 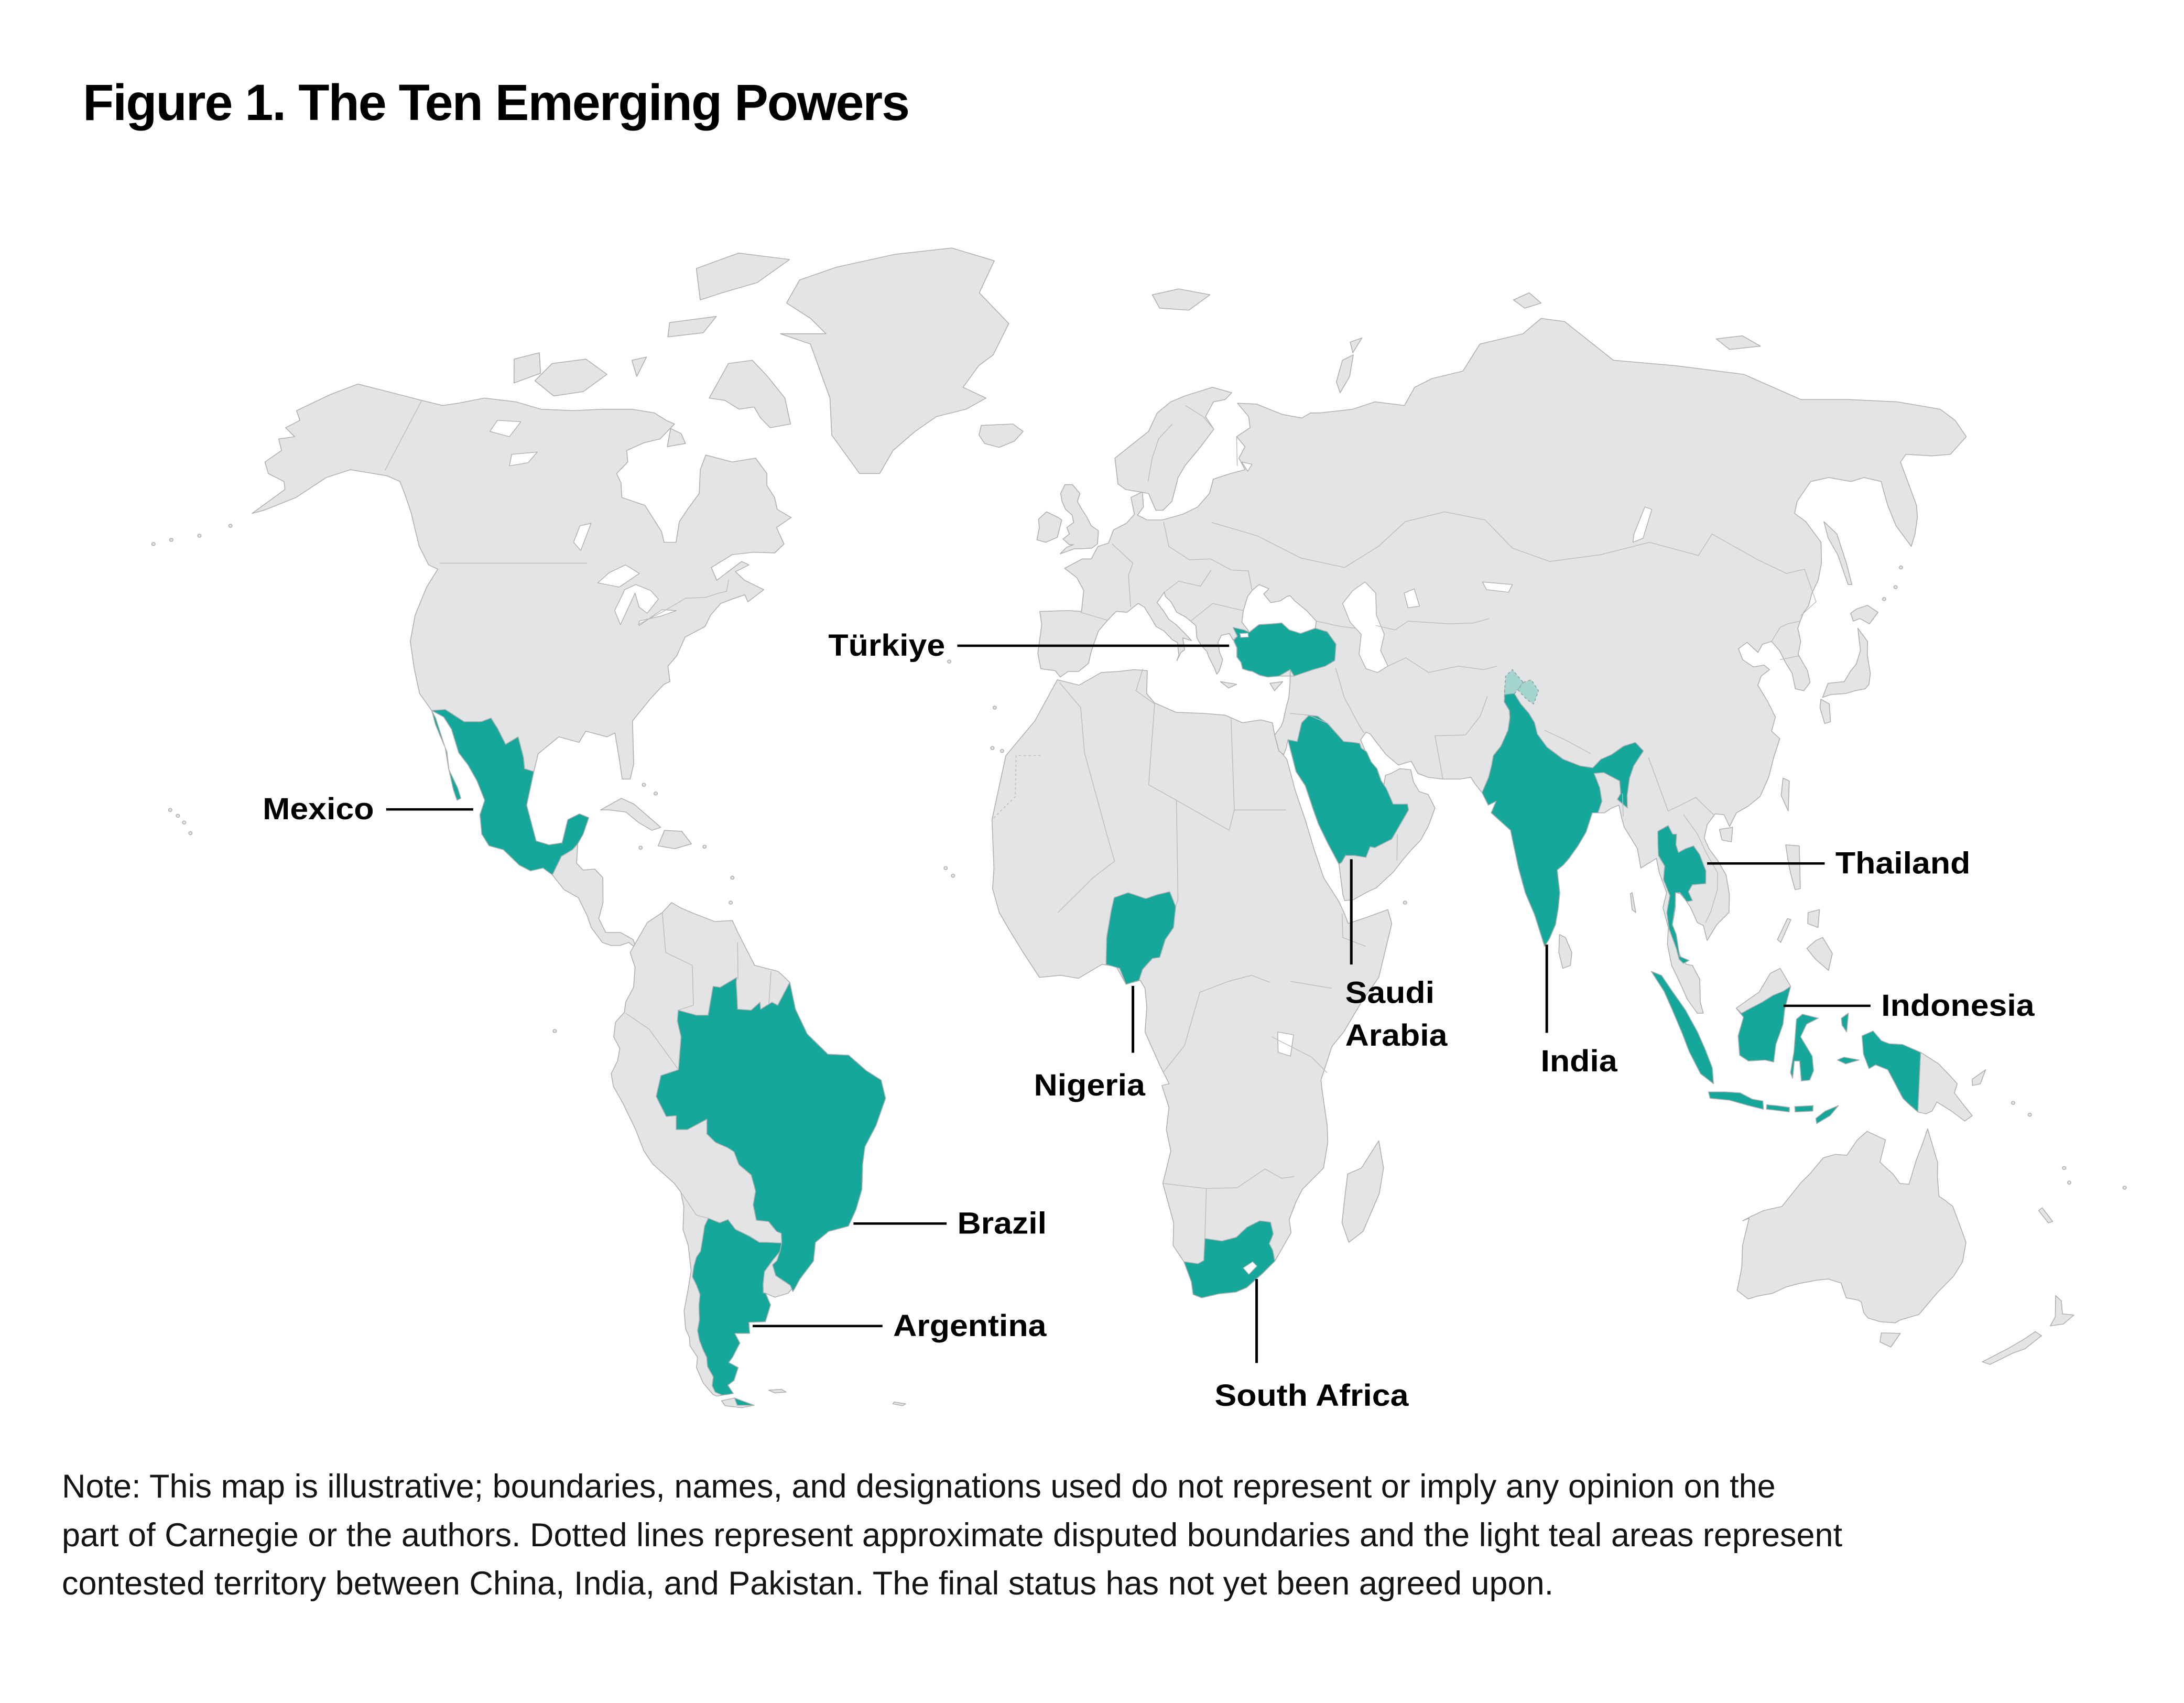 I want to click on severnaya-zemlya, so click(x=1528, y=300).